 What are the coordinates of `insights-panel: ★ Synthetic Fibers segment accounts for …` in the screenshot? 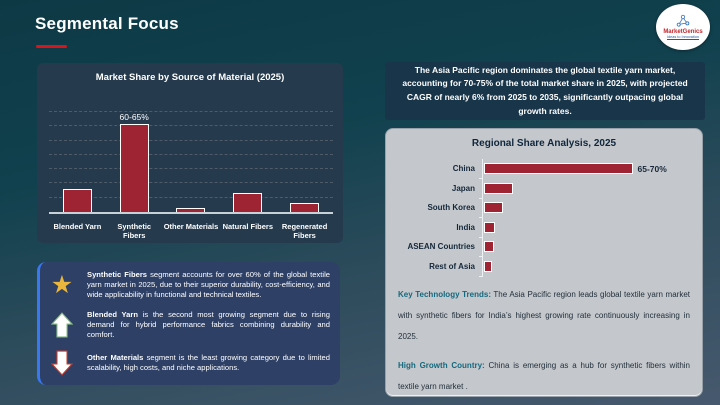 It's located at (188, 323).